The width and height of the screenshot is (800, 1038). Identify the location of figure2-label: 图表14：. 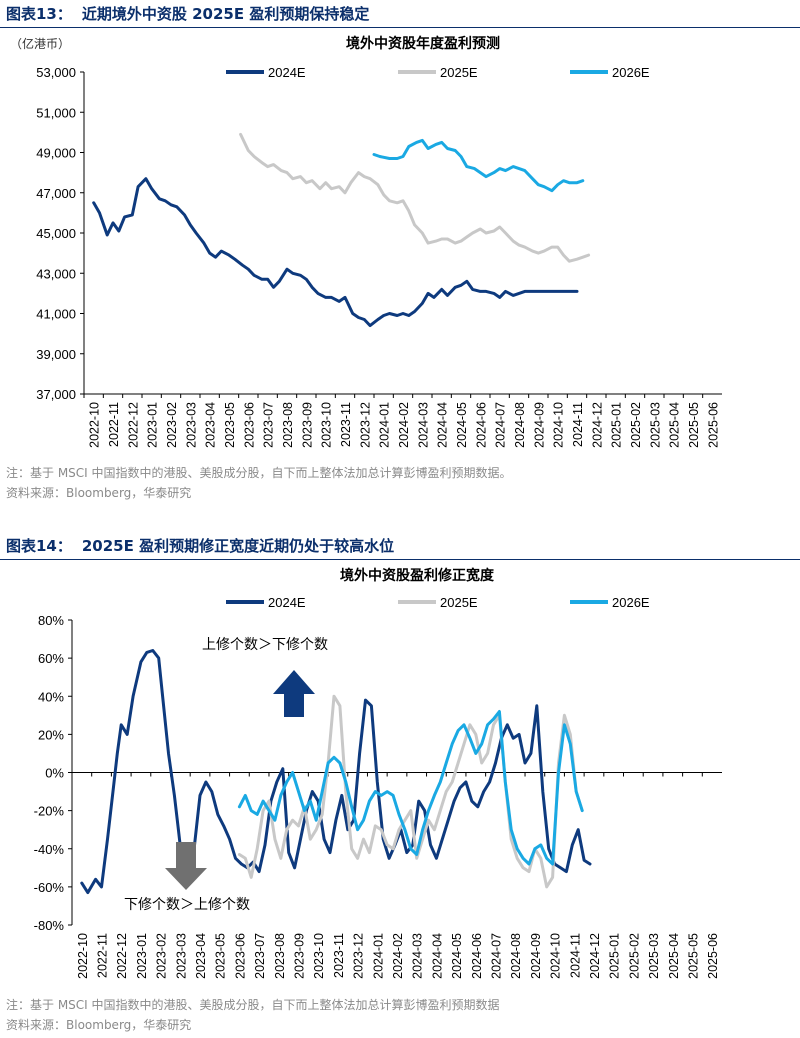
(39, 546).